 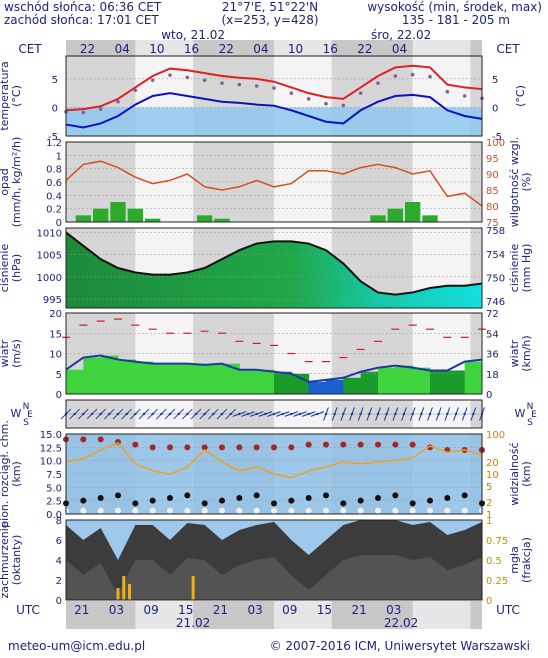 What do you see at coordinates (49, 278) in the screenshot?
I see `pressure-tick: 1000` at bounding box center [49, 278].